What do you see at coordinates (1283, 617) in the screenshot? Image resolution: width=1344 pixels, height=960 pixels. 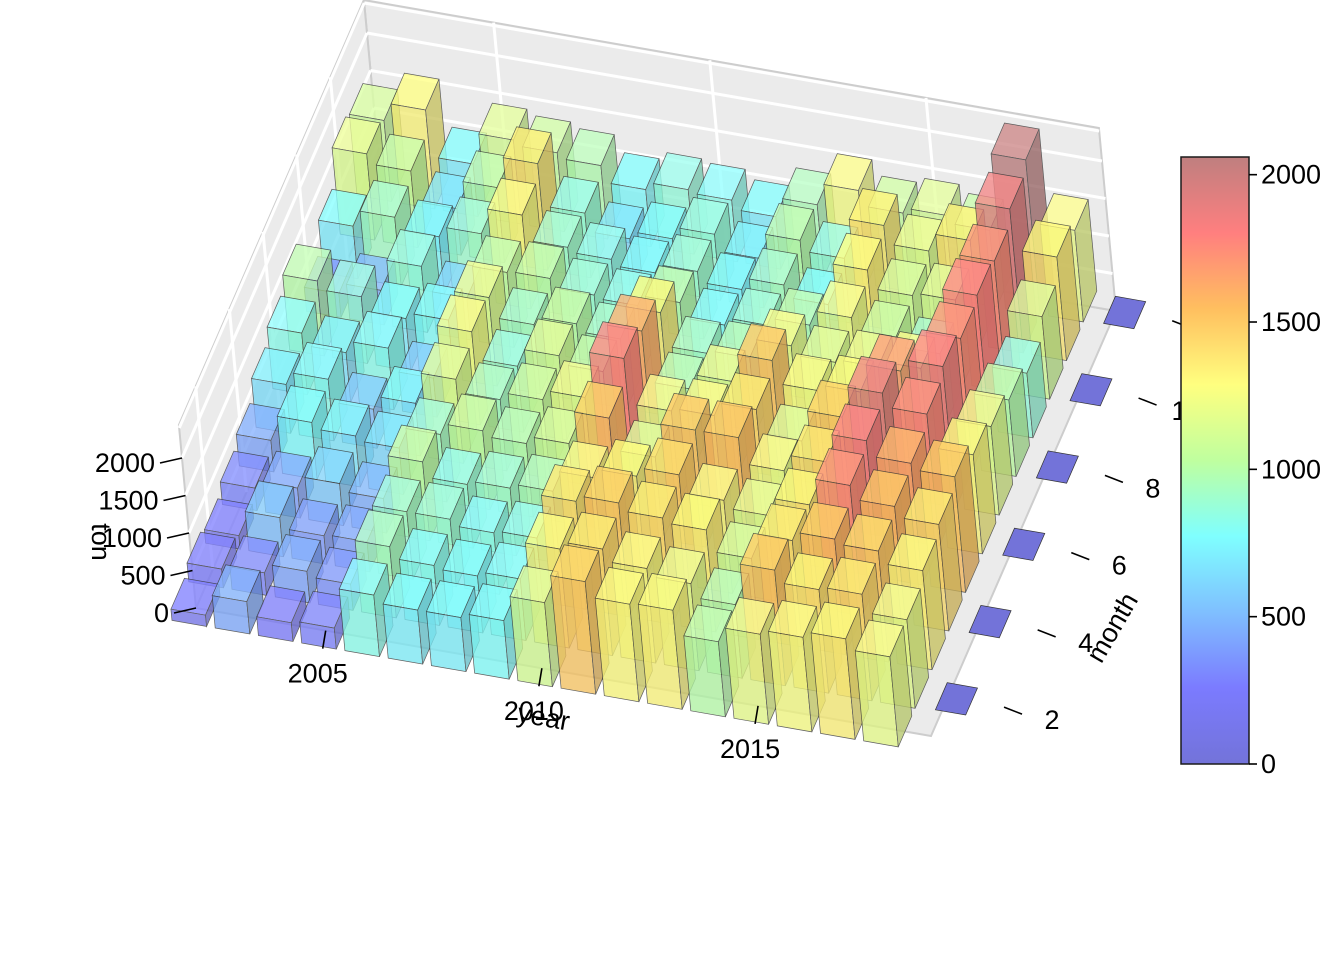 I see `colorbar-tick-label: 500` at bounding box center [1283, 617].